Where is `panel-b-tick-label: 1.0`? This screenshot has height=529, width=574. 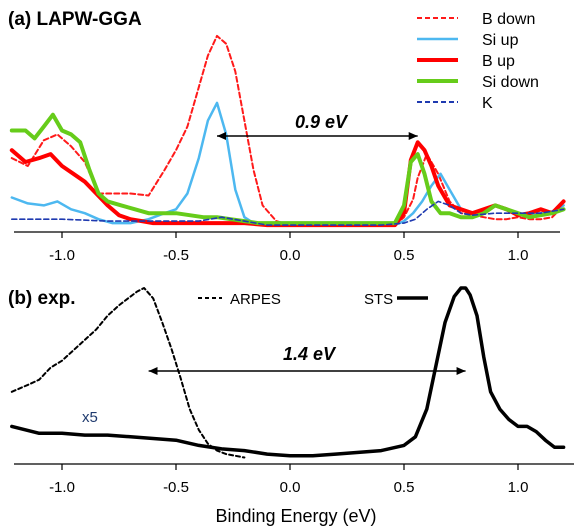 panel-b-tick-label: 1.0 is located at coordinates (518, 487).